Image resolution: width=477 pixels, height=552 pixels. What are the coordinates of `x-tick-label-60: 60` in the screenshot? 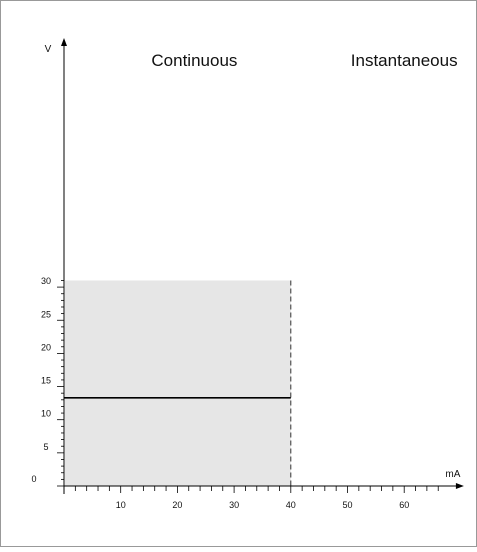 It's located at (404, 505).